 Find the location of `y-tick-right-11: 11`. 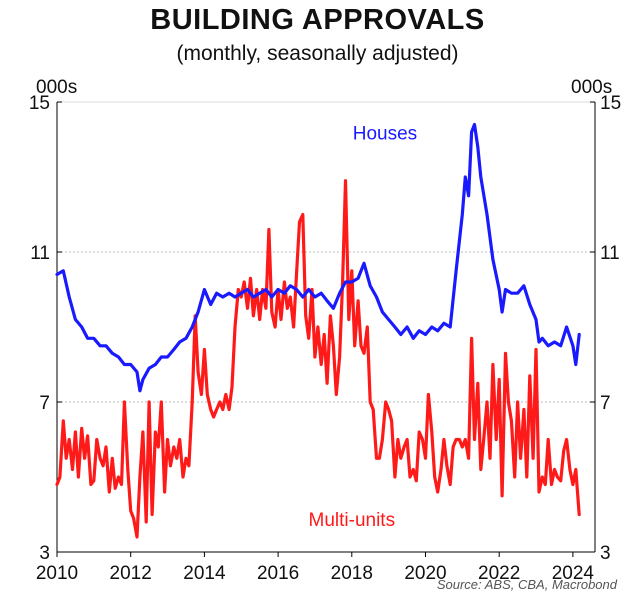

y-tick-right-11: 11 is located at coordinates (610, 253).